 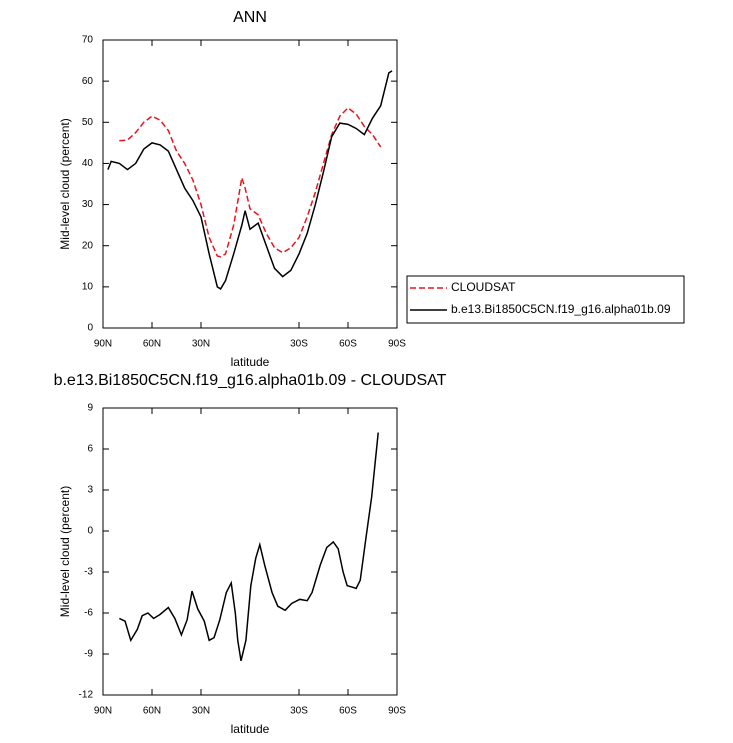 What do you see at coordinates (90, 449) in the screenshot?
I see `y-tick-label: 6` at bounding box center [90, 449].